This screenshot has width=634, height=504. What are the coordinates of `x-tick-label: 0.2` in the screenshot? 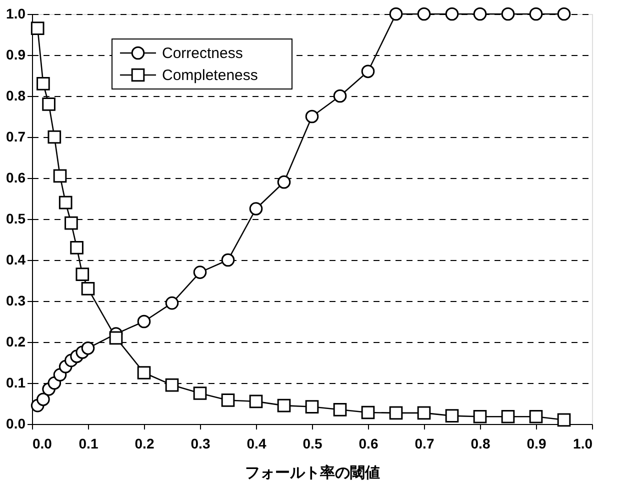 It's located at (144, 444).